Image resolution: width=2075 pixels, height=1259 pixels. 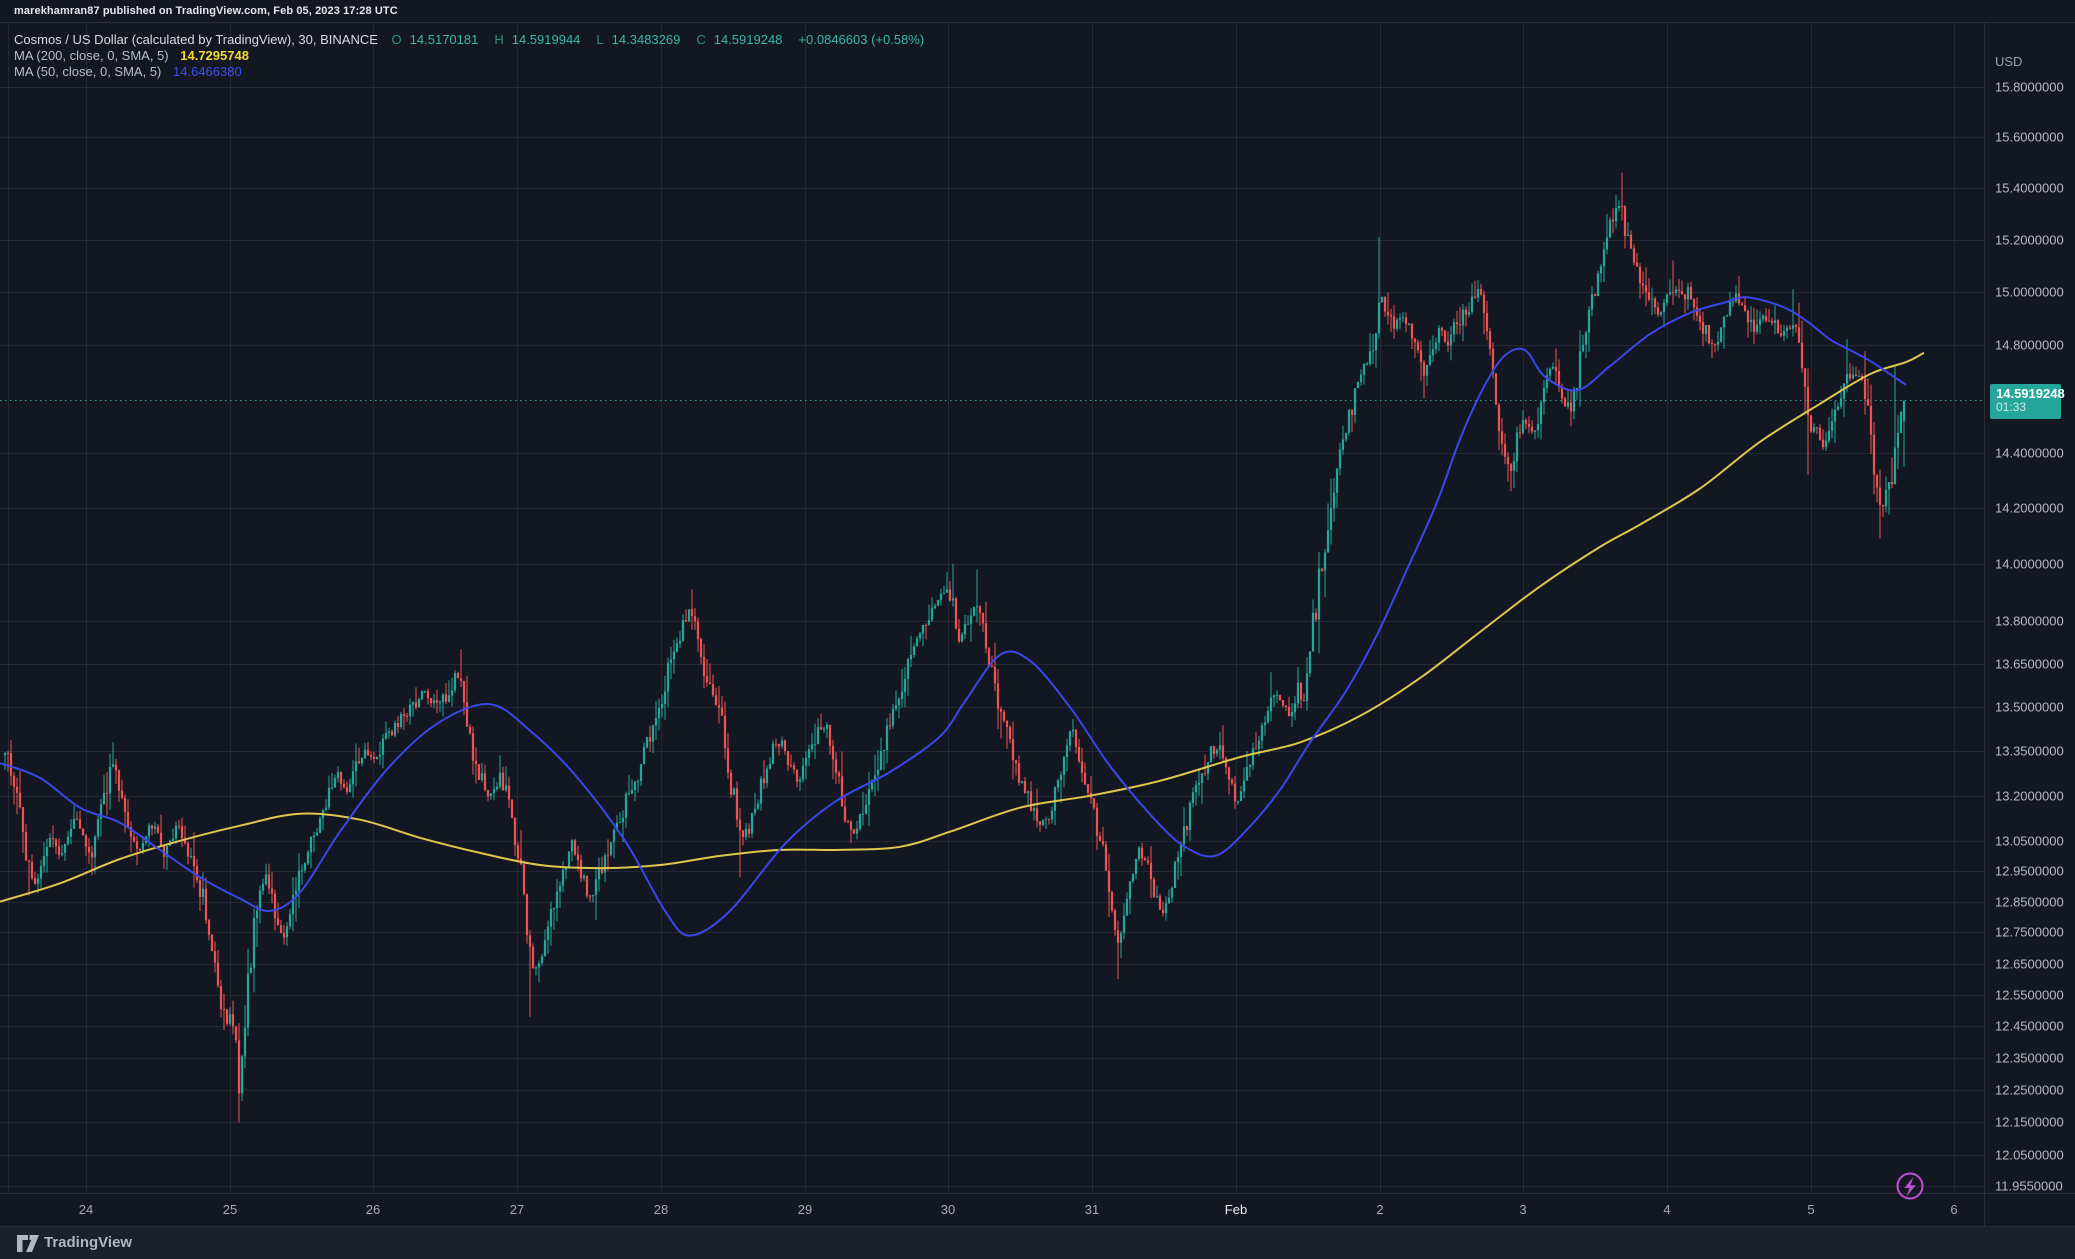 I want to click on time-axis: 24 25 26 27 28 29 30 31 Feb 2 3 4 5 6, so click(x=992, y=1209).